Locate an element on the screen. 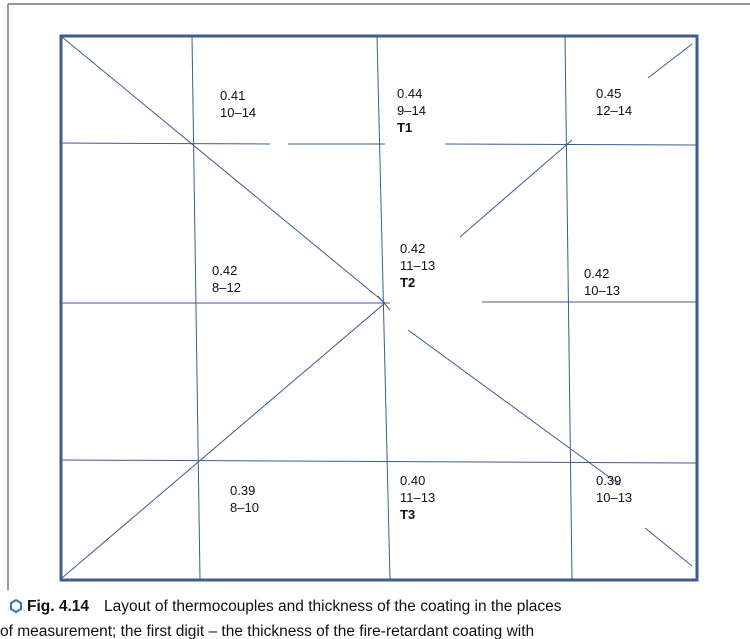  caption-icon is located at coordinates (16, 606).